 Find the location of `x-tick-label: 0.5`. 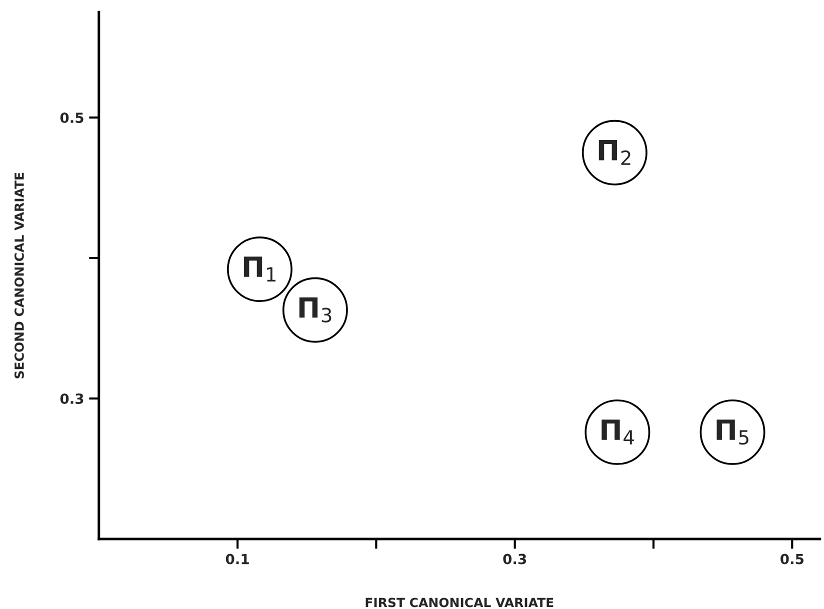

x-tick-label: 0.5 is located at coordinates (792, 559).